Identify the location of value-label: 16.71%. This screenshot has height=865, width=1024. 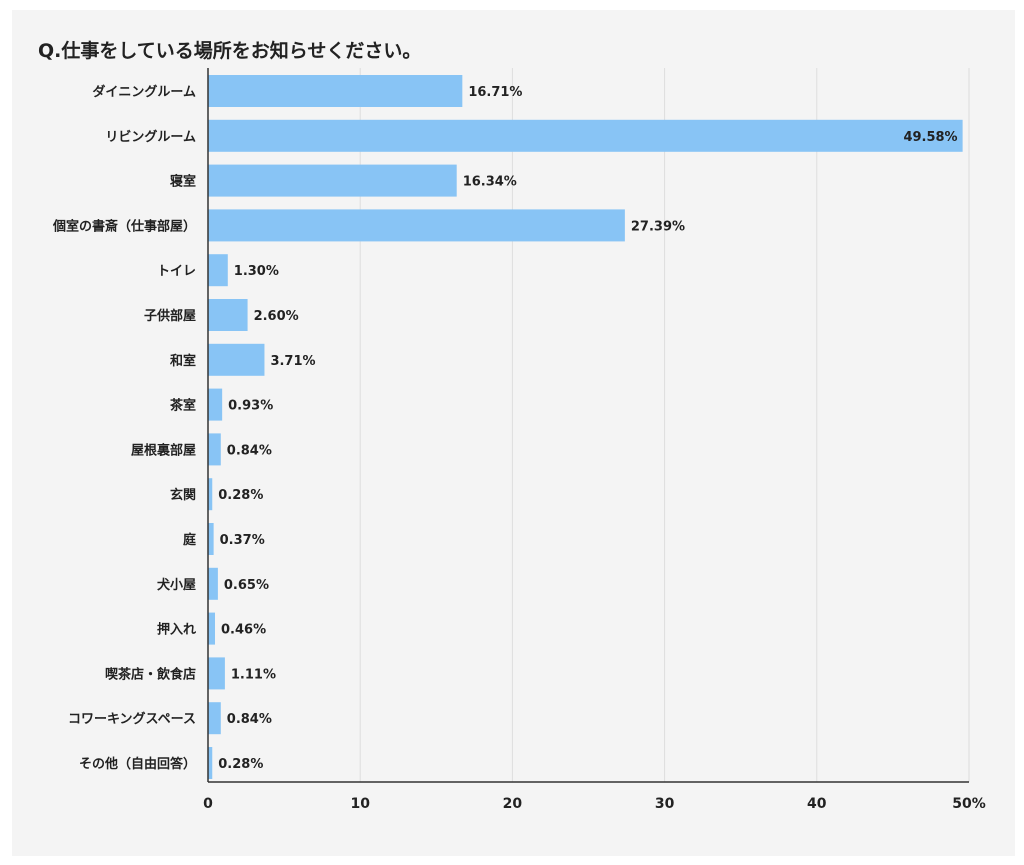
(495, 92).